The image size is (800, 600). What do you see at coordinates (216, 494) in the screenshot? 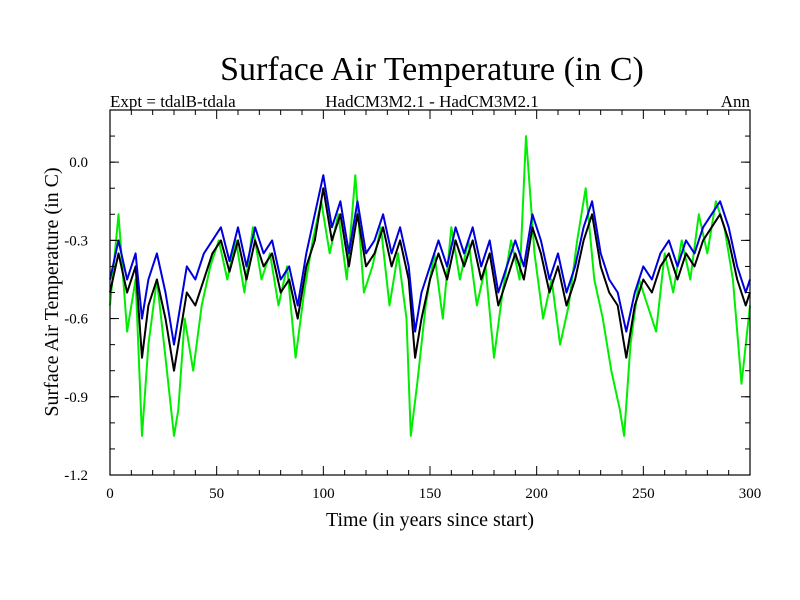
I see `x-tick-label: 50` at bounding box center [216, 494].